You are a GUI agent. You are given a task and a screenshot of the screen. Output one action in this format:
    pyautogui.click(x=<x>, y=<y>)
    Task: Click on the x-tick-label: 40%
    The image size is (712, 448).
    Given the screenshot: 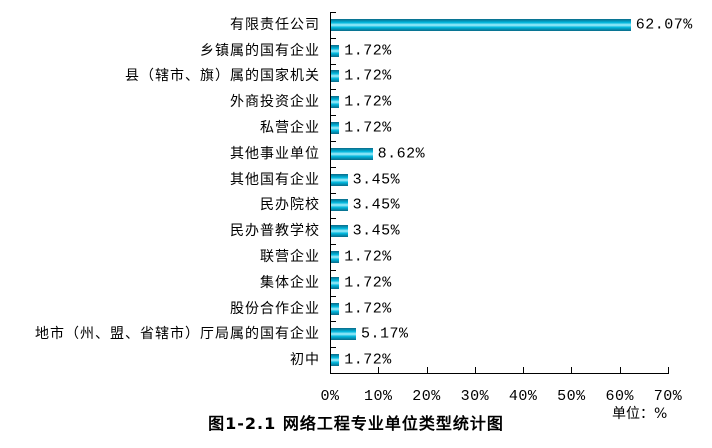 What is the action you would take?
    pyautogui.click(x=523, y=396)
    